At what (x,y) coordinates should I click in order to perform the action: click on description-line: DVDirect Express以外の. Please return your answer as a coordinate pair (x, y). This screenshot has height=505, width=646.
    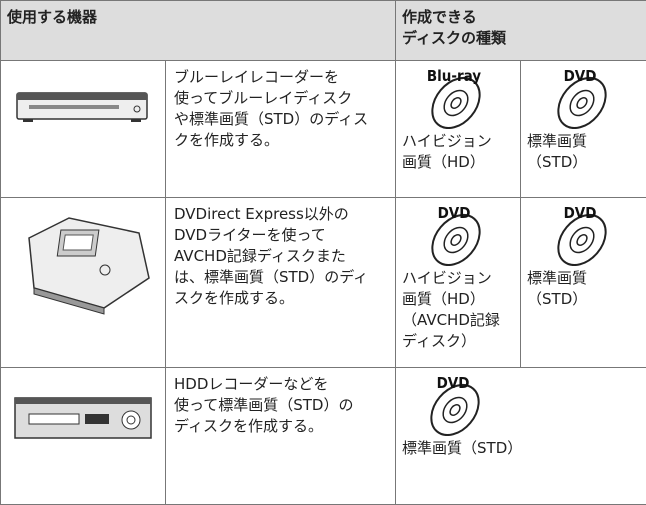
    Looking at the image, I should click on (280, 214).